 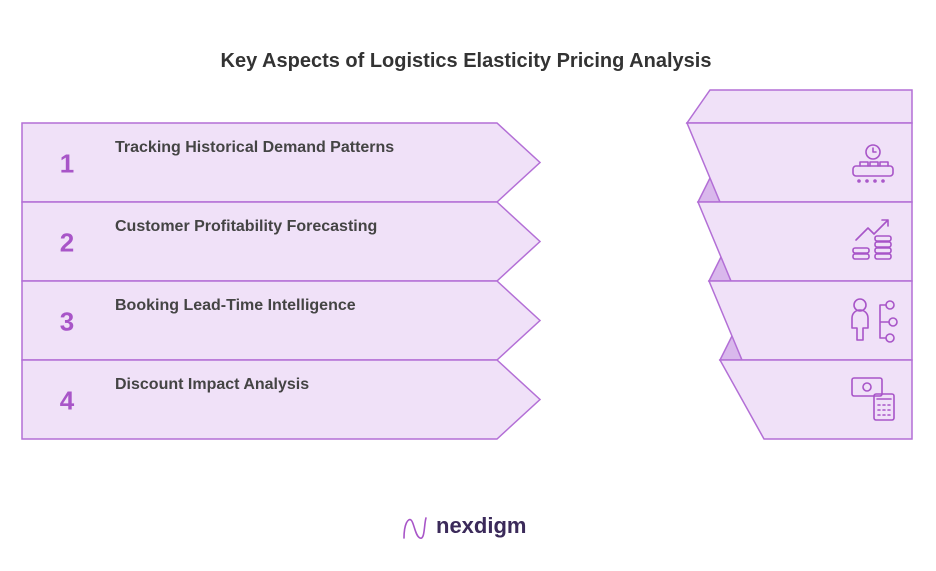 What do you see at coordinates (212, 384) in the screenshot?
I see `step-label: Discount Impact Analysis` at bounding box center [212, 384].